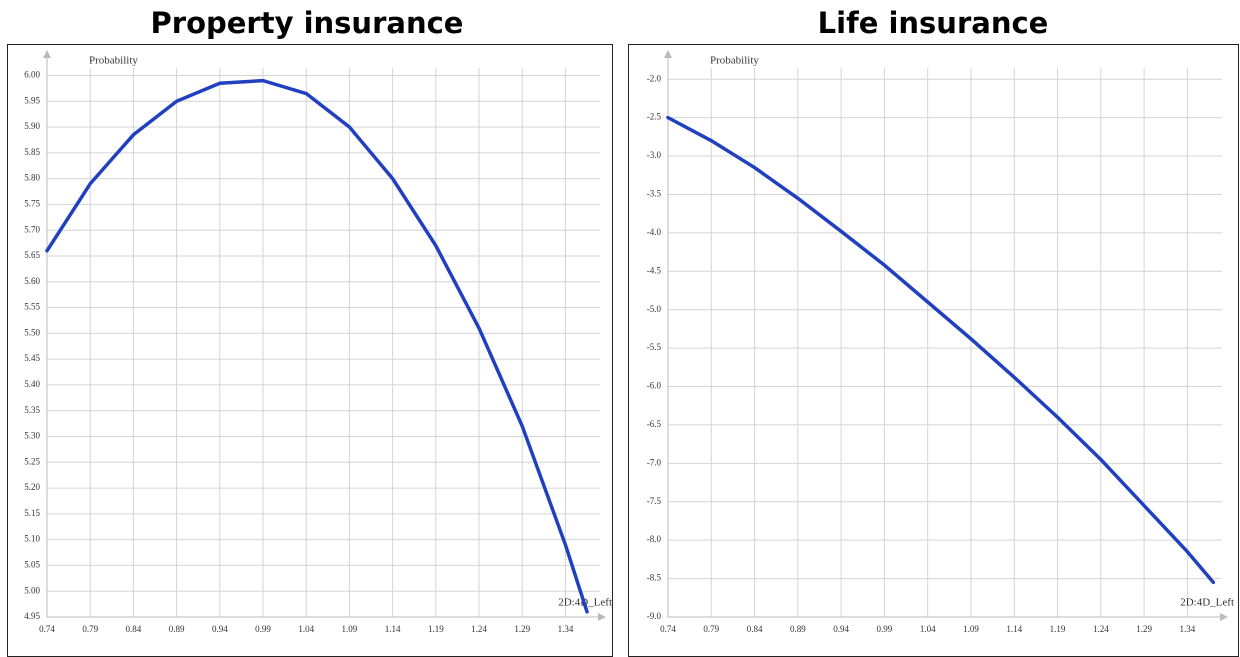  Describe the element at coordinates (32, 307) in the screenshot. I see `y-tick-label: 5.55` at that location.